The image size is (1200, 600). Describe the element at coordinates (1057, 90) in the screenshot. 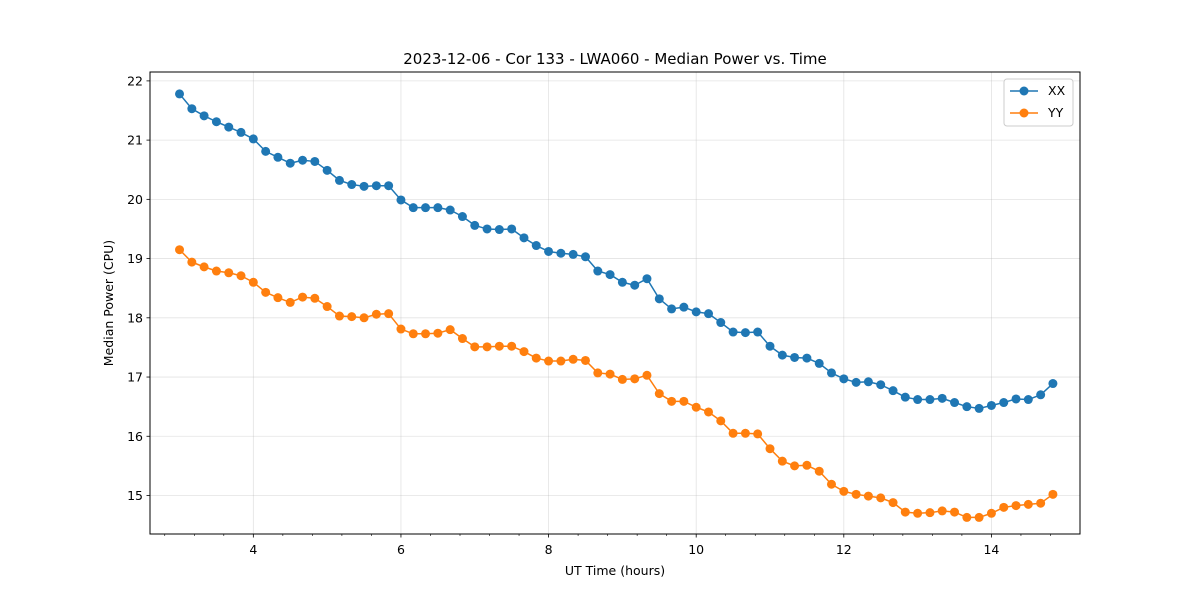

I see `legend-label-xx: XX` at that location.